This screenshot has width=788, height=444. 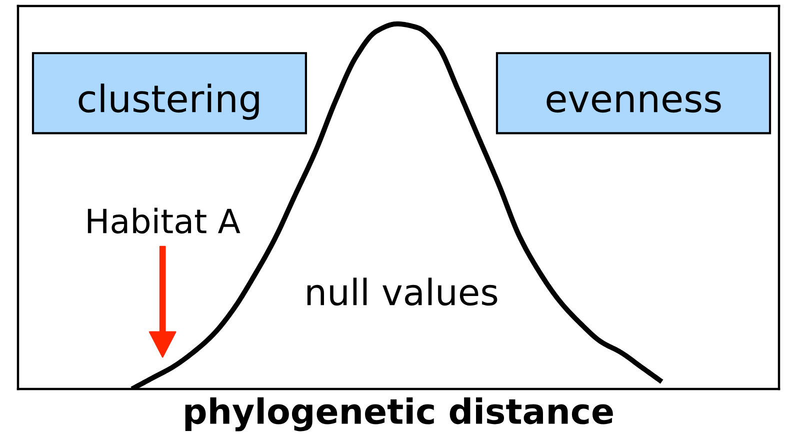 What do you see at coordinates (168, 102) in the screenshot?
I see `annotation: clustering` at bounding box center [168, 102].